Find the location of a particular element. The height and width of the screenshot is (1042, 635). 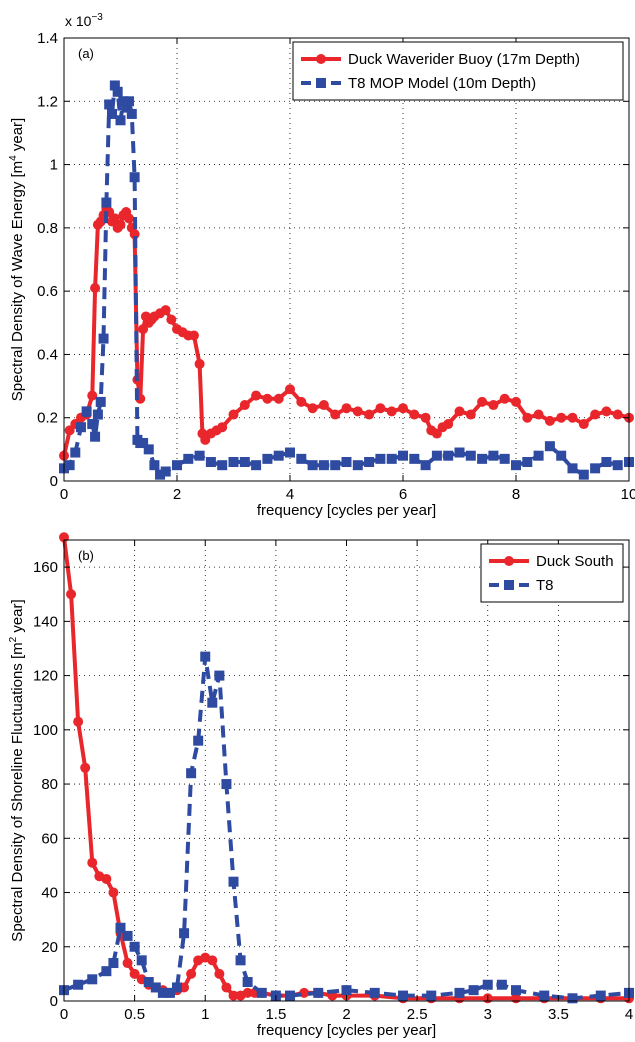

legend-box is located at coordinates (458, 71).